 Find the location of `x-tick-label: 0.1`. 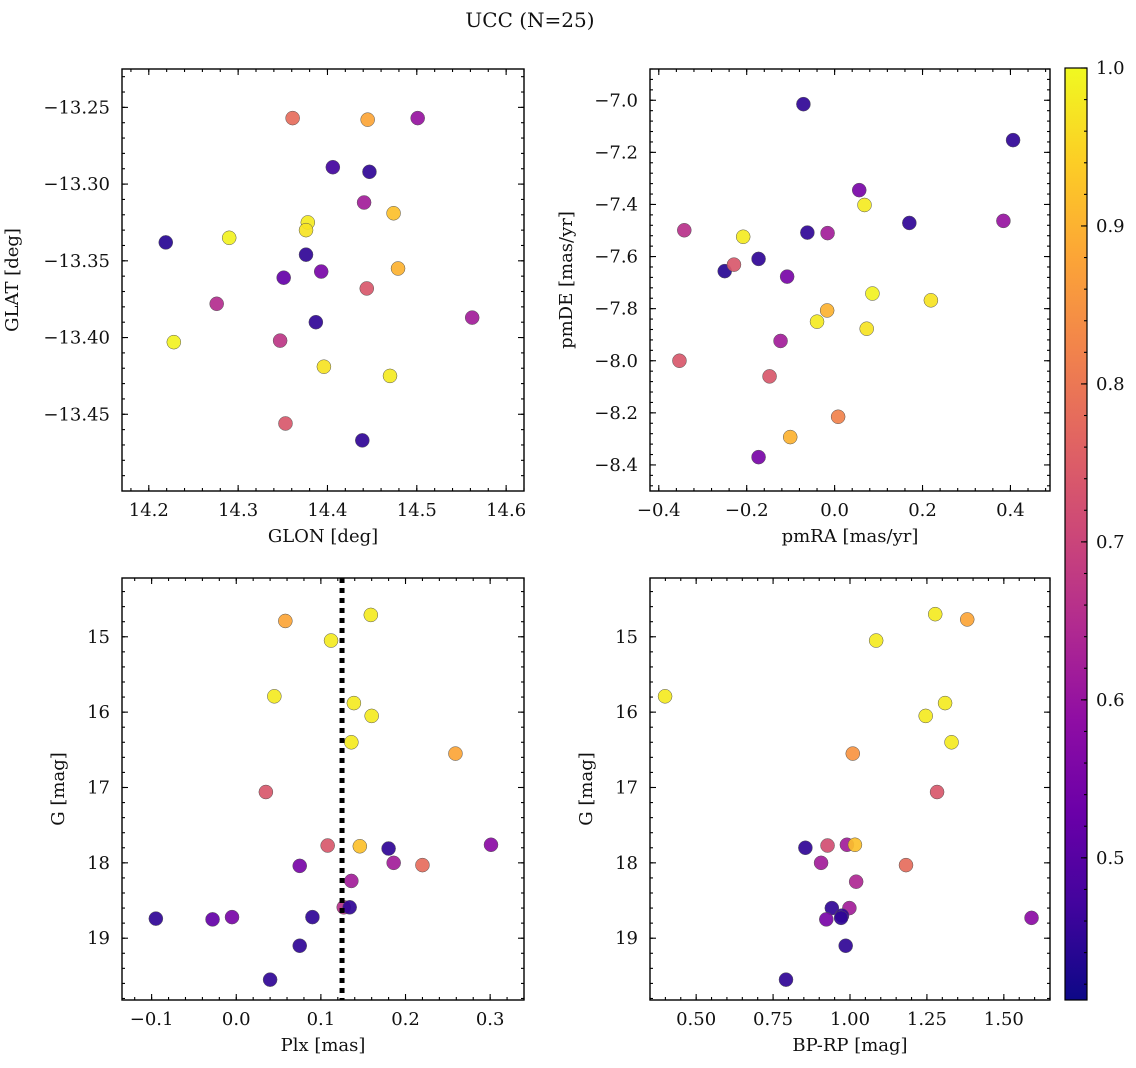

x-tick-label: 0.1 is located at coordinates (321, 1019).